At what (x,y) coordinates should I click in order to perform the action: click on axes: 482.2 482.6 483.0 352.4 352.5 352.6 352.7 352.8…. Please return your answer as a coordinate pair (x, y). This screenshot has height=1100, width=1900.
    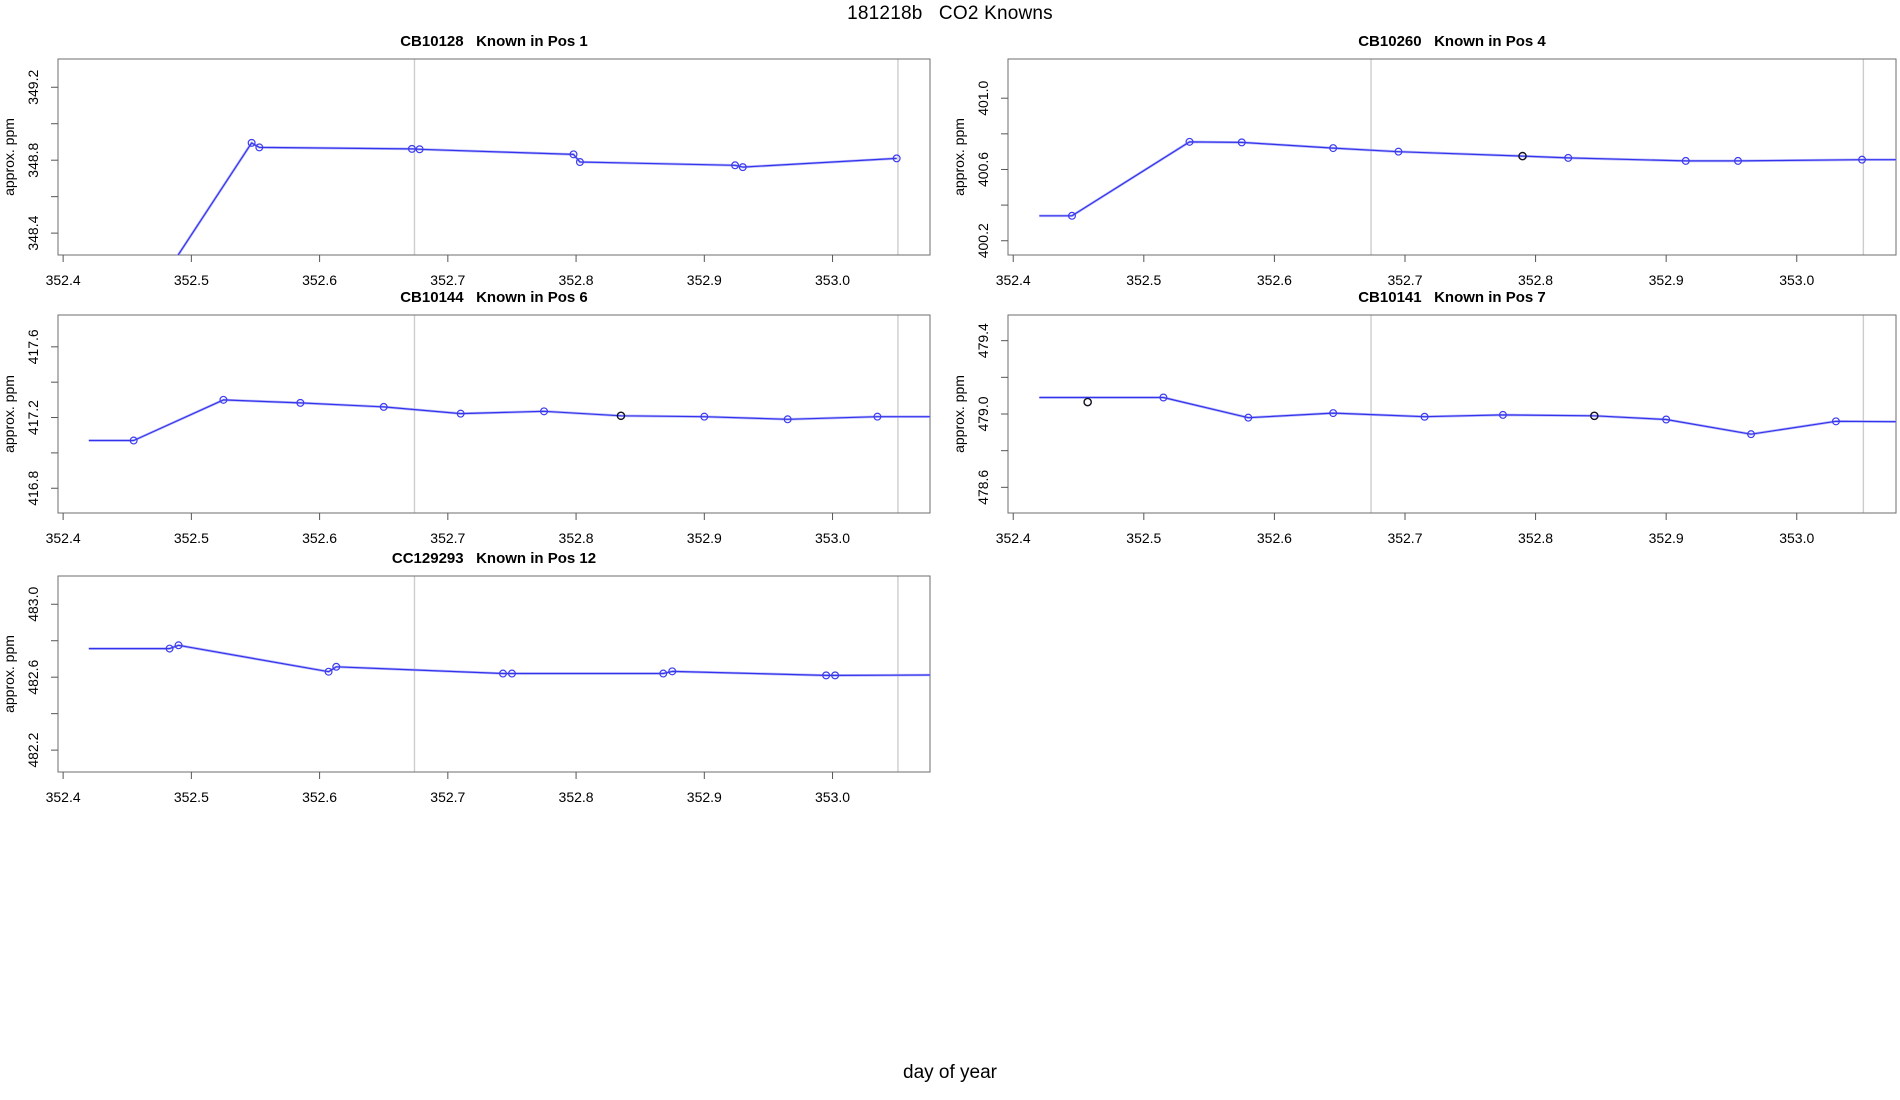
    Looking at the image, I should click on (478, 690).